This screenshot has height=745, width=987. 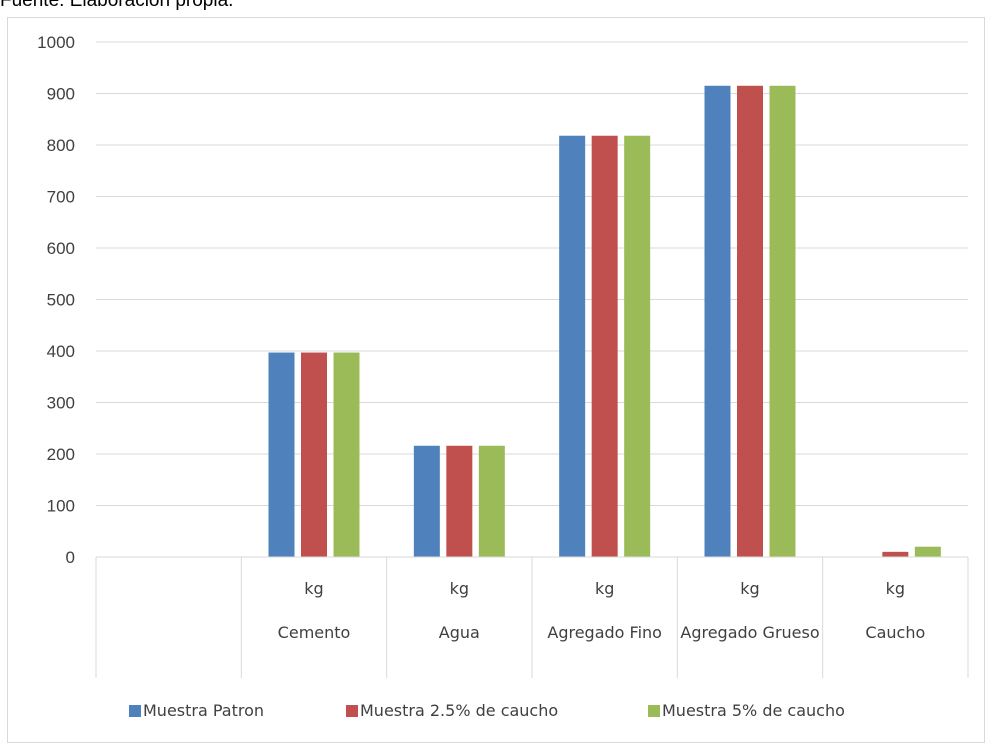 I want to click on y-axis: 0 100 200 300 400 500 600 700 800 900 1000, so click(x=56, y=300).